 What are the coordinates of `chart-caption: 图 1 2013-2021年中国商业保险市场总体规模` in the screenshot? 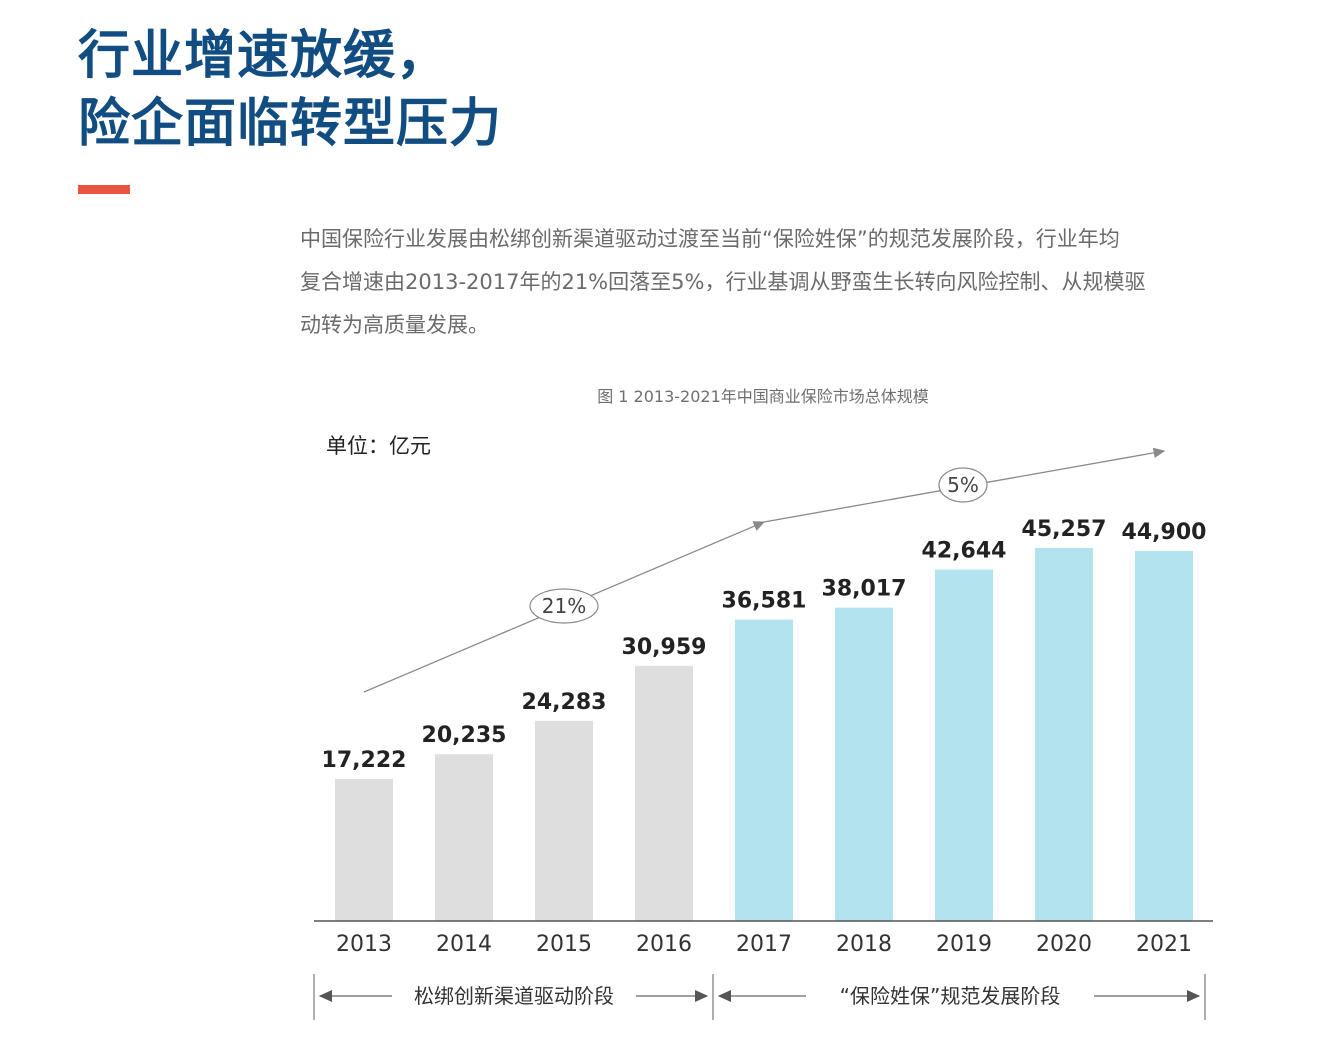 It's located at (763, 396).